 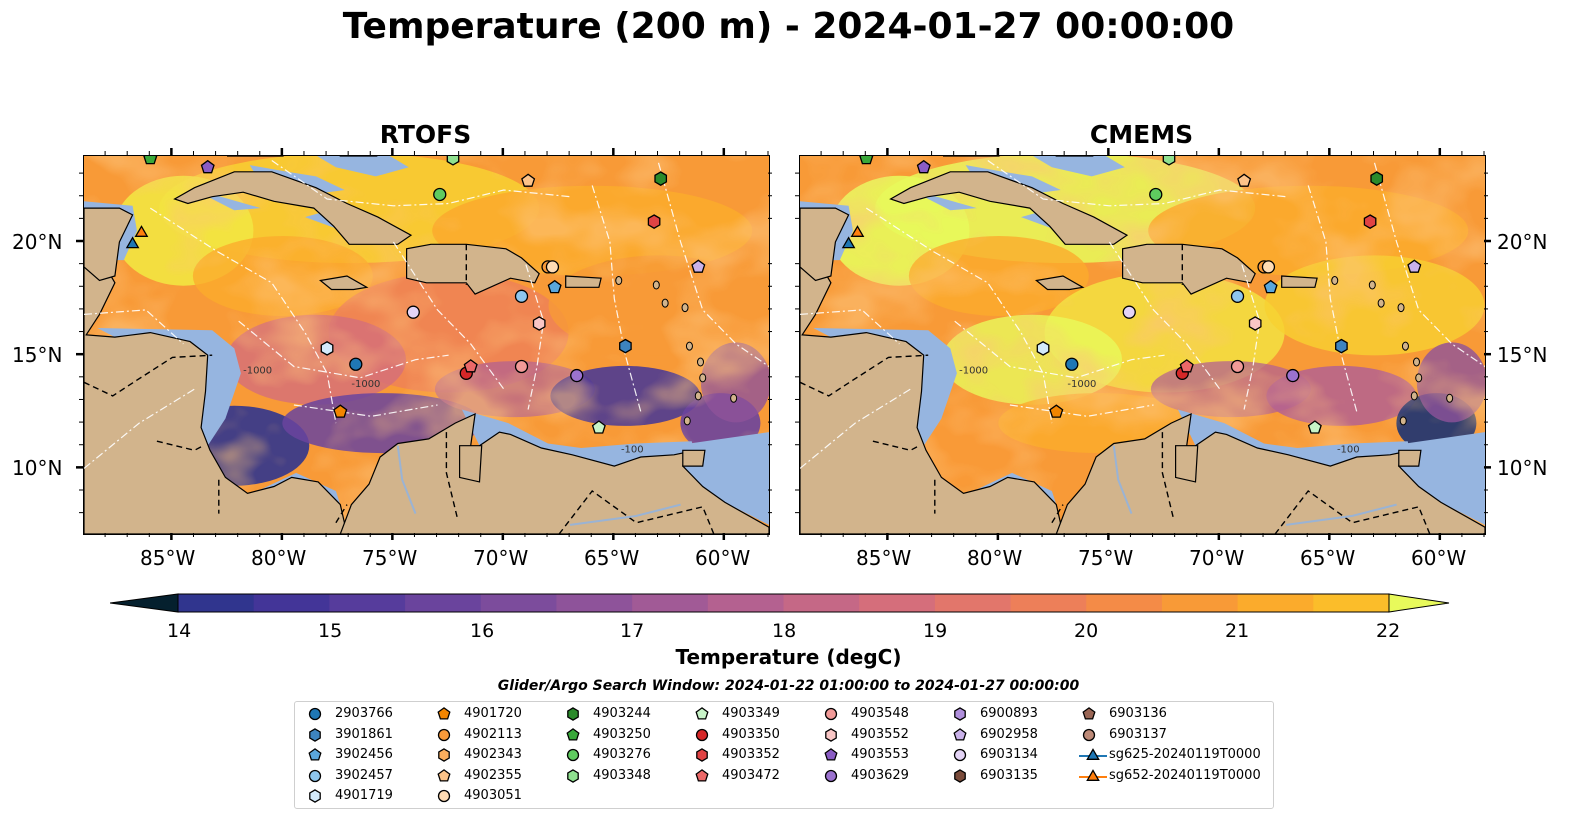 What do you see at coordinates (37, 242) in the screenshot?
I see `y-tick-label: 20°N` at bounding box center [37, 242].